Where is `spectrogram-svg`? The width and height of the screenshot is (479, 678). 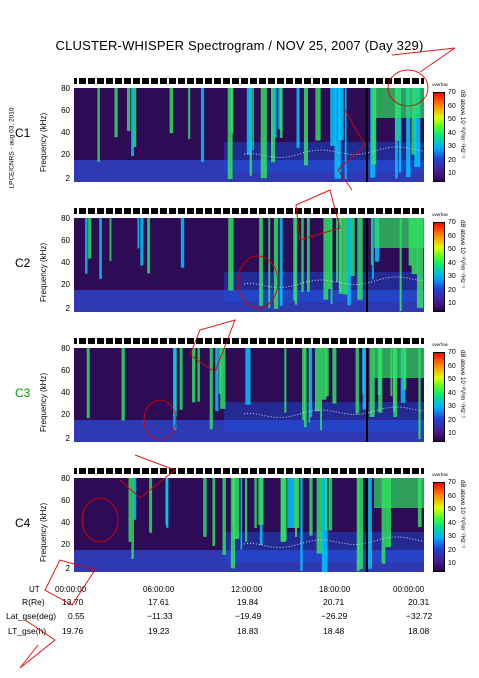 spectrogram-svg is located at coordinates (249, 395).